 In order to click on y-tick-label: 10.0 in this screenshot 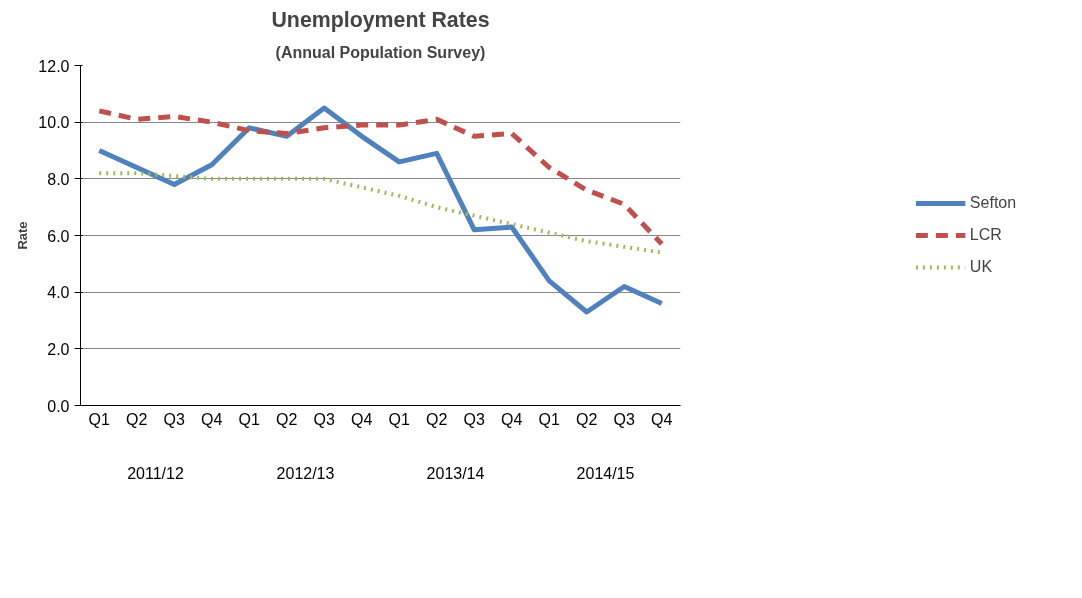, I will do `click(54, 123)`.